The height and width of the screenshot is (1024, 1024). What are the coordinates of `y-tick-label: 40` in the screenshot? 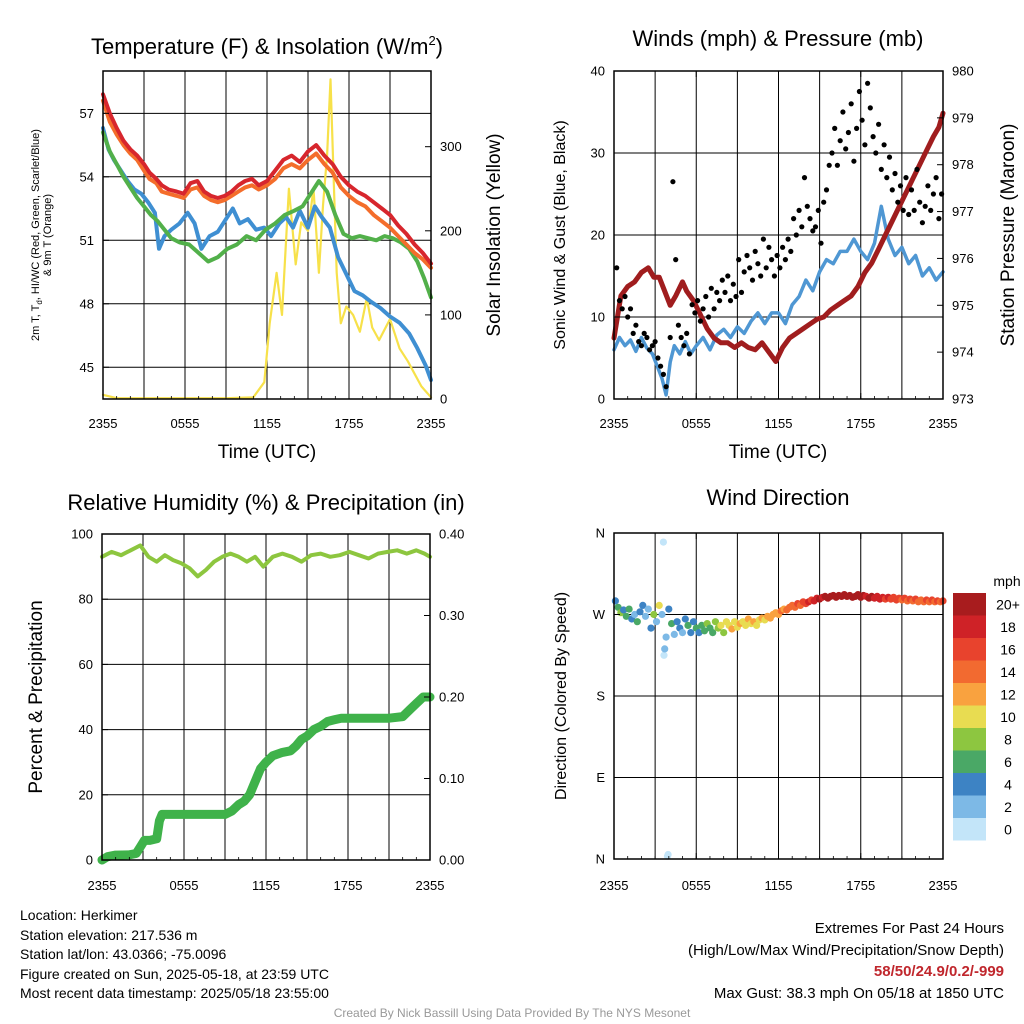 It's located at (598, 71).